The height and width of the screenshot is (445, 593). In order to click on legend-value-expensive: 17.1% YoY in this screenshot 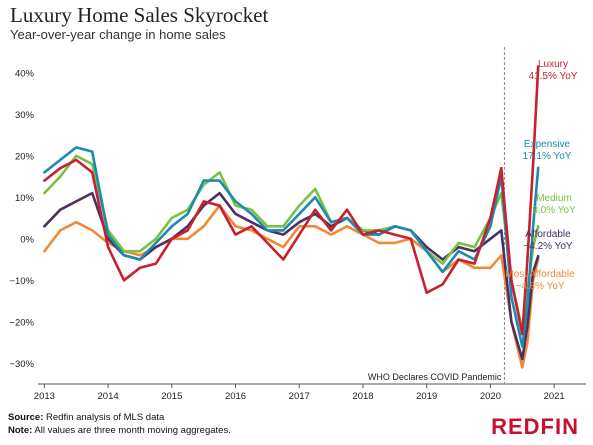, I will do `click(547, 156)`.